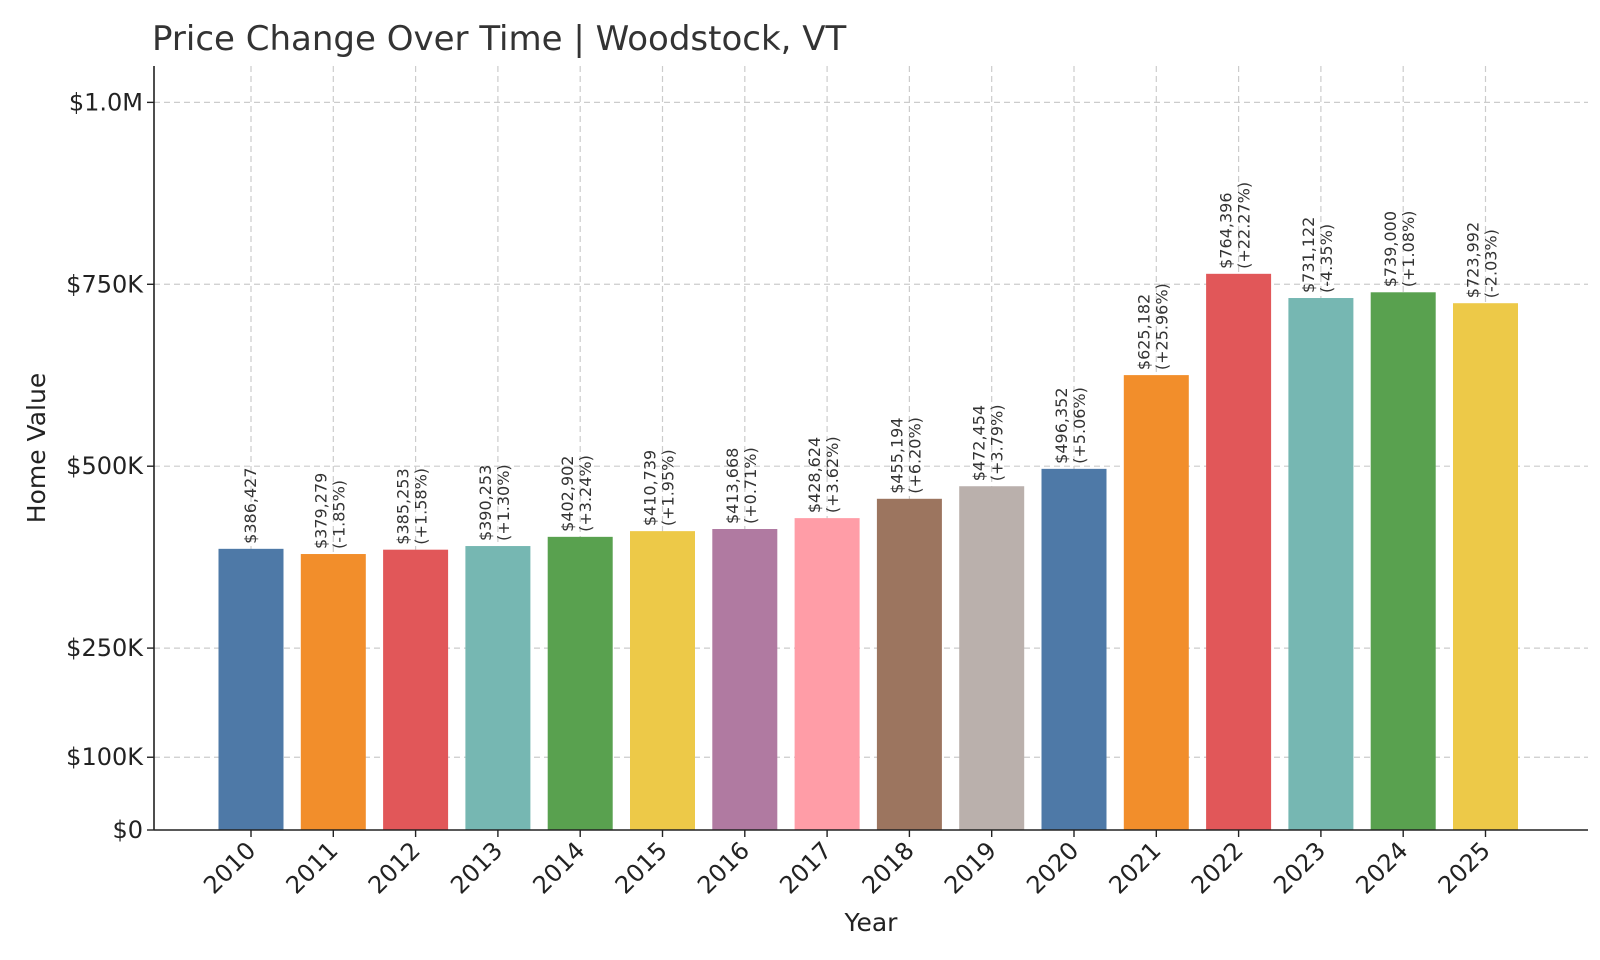 This screenshot has height=960, width=1600. Describe the element at coordinates (1074, 649) in the screenshot. I see `bar-2020` at that location.